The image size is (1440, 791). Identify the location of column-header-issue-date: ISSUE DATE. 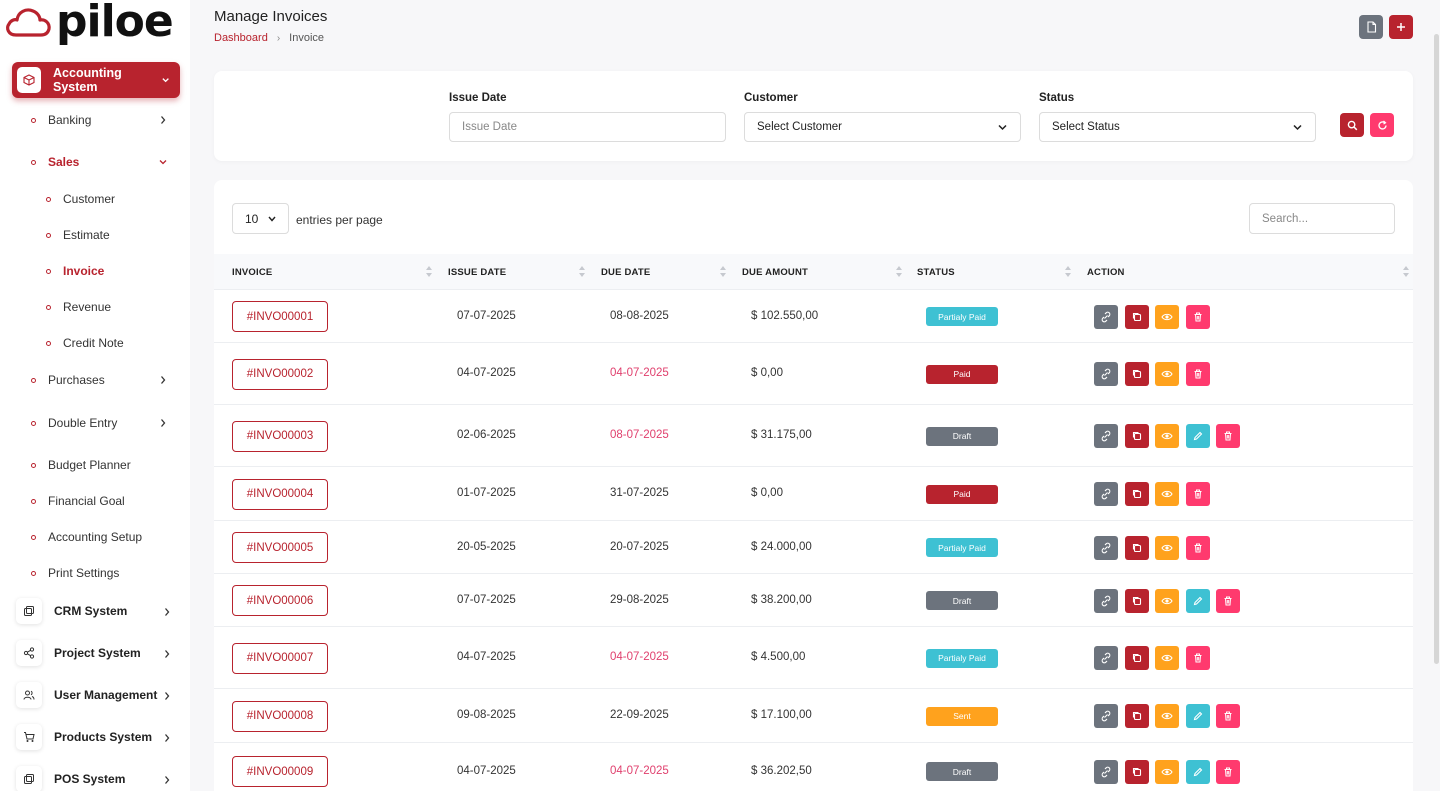
(477, 272).